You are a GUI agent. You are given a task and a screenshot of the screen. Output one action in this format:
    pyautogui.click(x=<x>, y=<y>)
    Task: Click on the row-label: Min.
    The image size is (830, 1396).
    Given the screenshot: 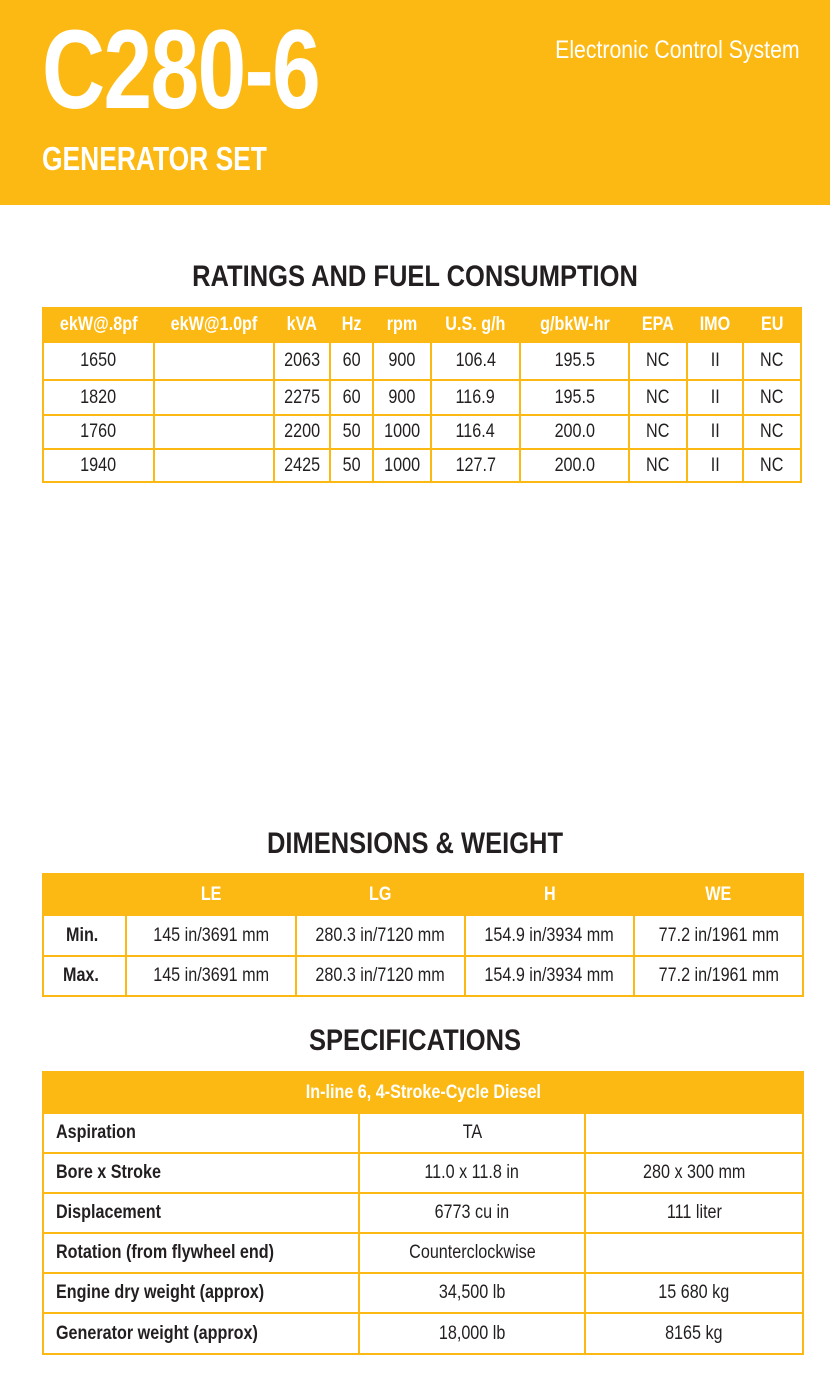 What is the action you would take?
    pyautogui.click(x=84, y=935)
    